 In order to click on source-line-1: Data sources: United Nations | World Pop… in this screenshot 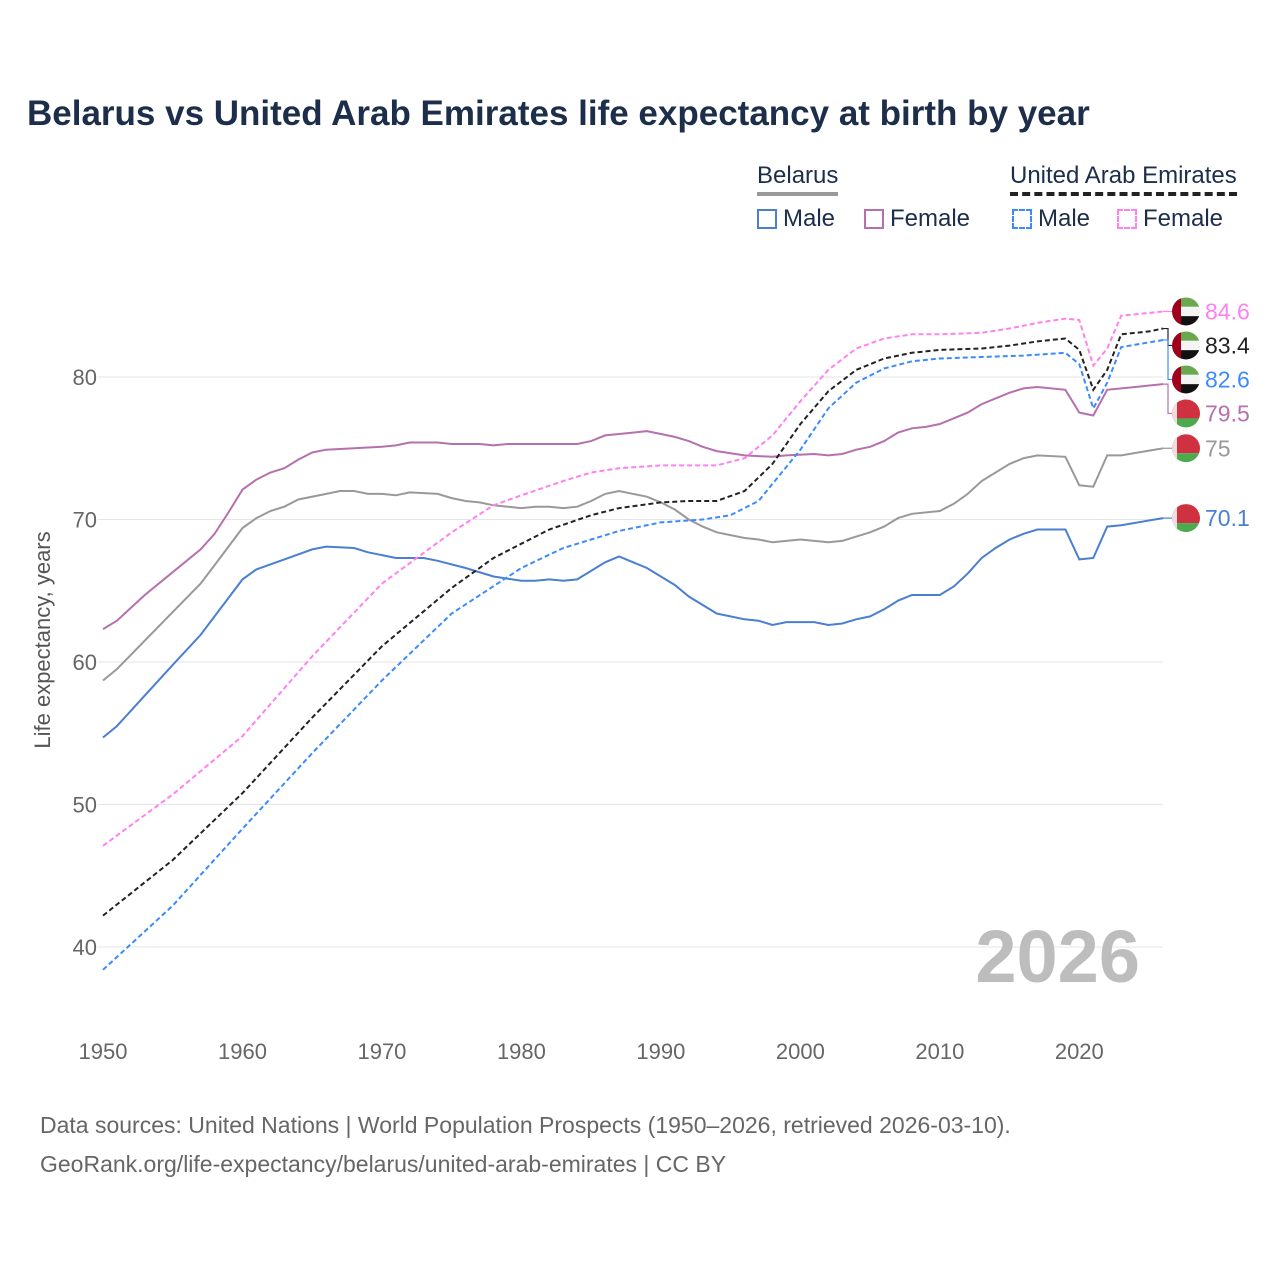, I will do `click(525, 1125)`.